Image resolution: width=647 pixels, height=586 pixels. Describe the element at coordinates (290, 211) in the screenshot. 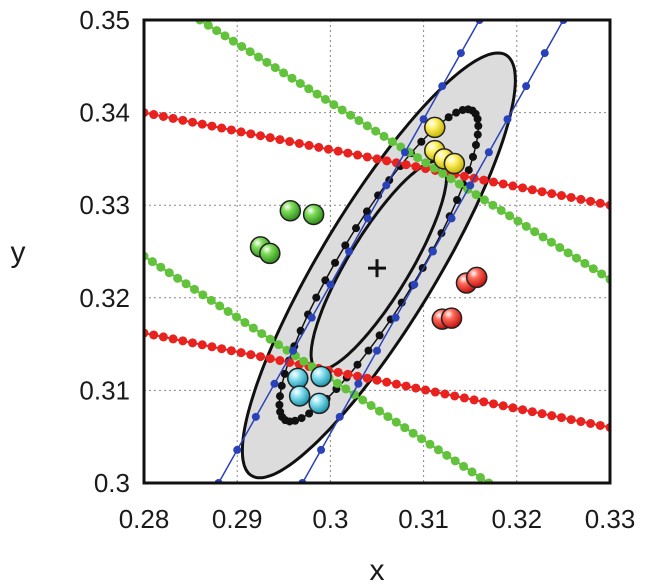

I see `cluster-point-green` at that location.